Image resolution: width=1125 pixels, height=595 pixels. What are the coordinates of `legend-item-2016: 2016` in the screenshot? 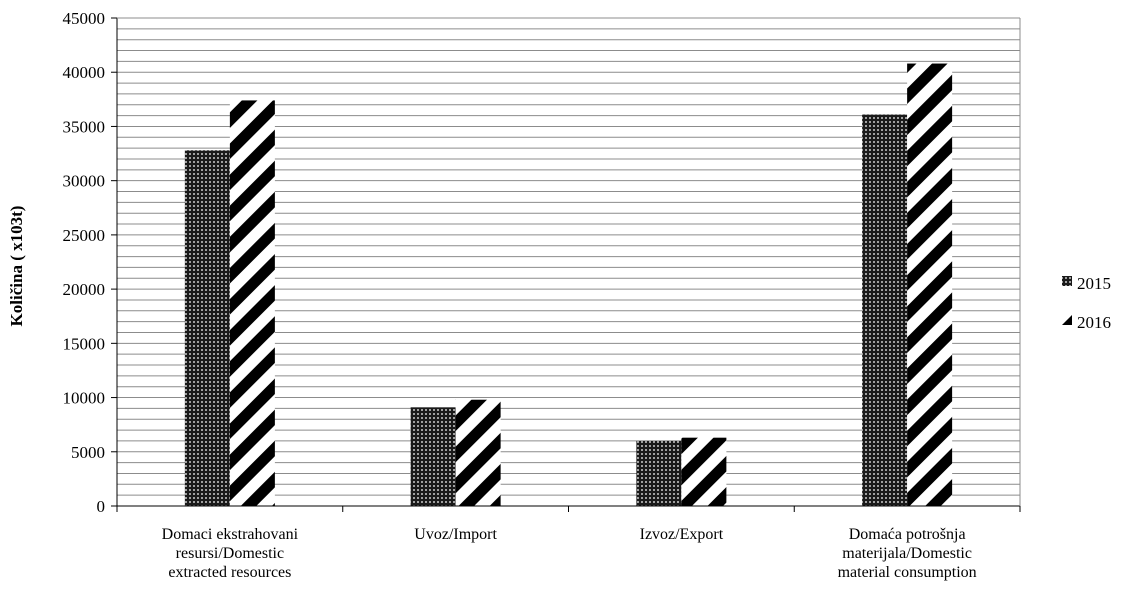 It's located at (1086, 322).